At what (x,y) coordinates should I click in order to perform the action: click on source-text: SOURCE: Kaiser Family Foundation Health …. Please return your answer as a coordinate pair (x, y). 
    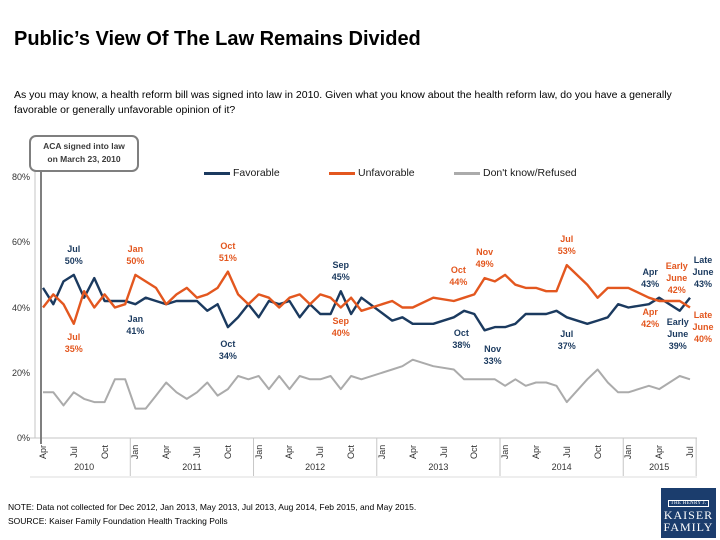
    Looking at the image, I should click on (118, 520).